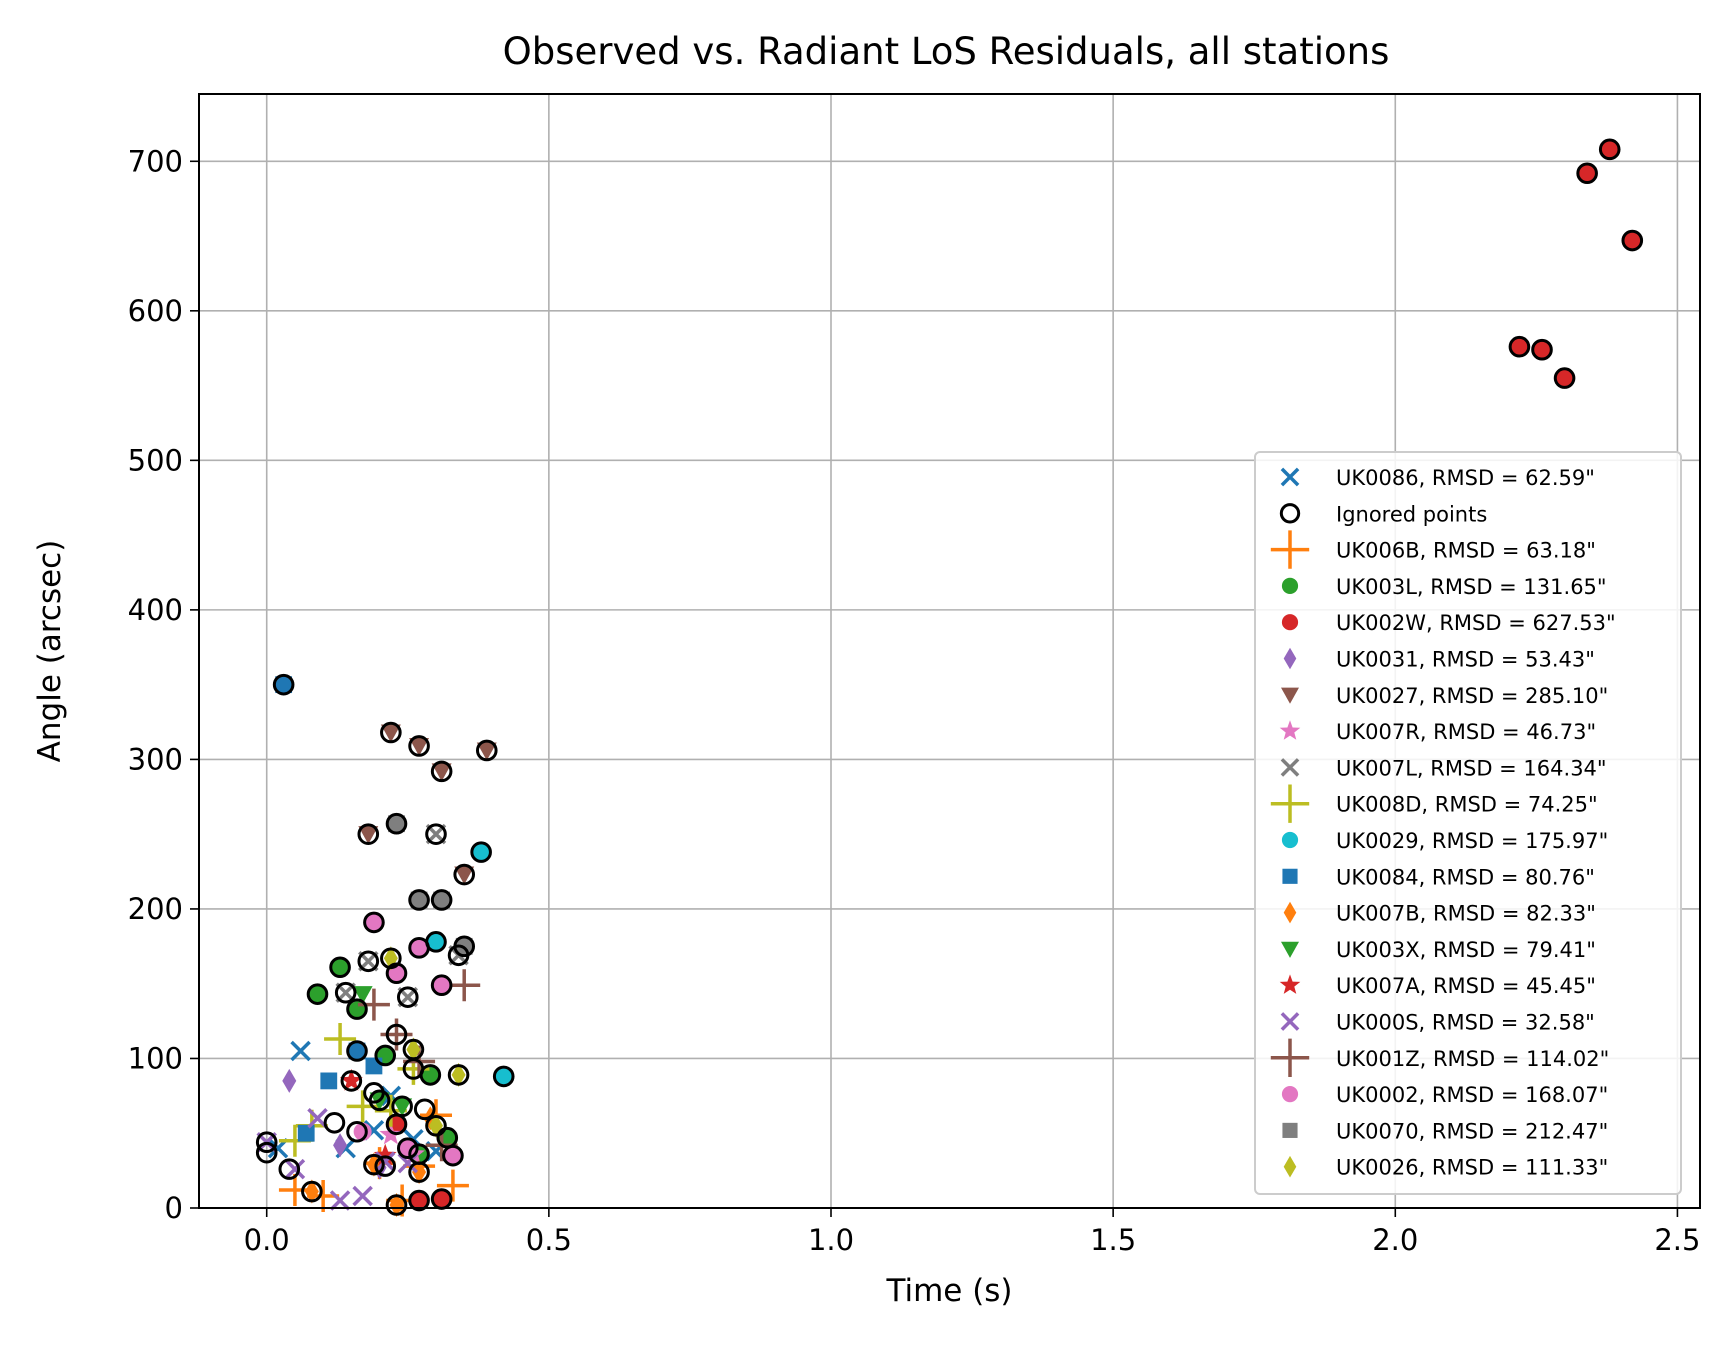 This screenshot has width=1724, height=1361. I want to click on x-tick-label: 1.5, so click(1113, 1240).